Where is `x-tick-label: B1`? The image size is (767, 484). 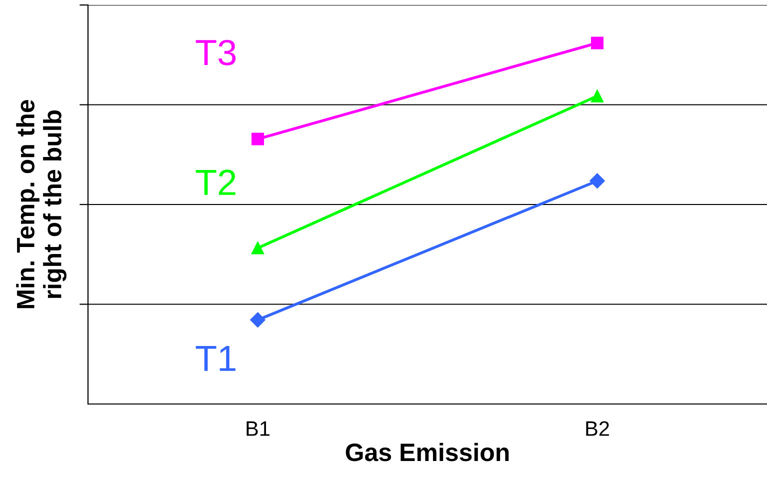
x-tick-label: B1 is located at coordinates (258, 428).